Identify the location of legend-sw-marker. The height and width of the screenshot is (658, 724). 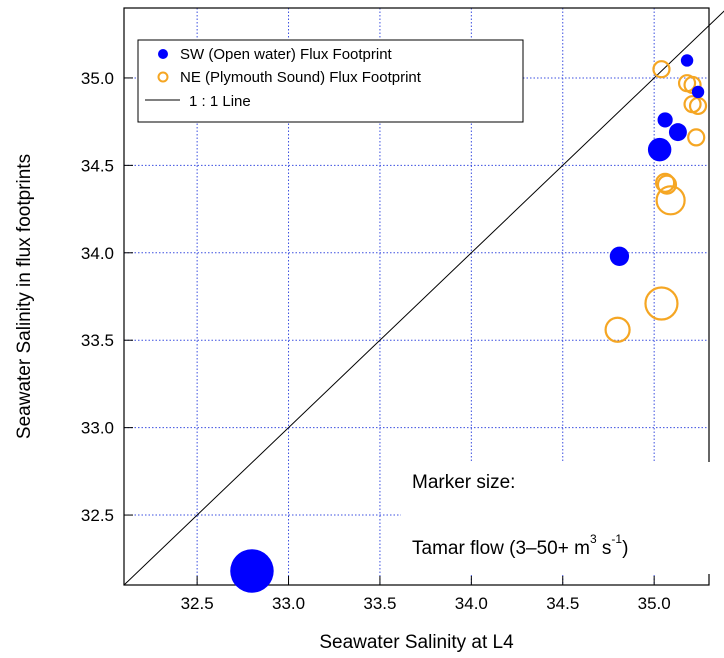
(163, 54).